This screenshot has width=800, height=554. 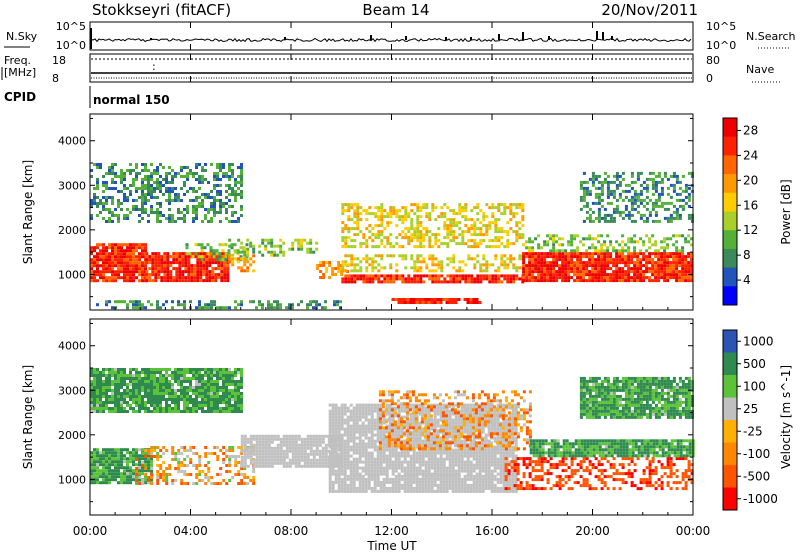 I want to click on cpid-label: CPID, so click(x=20, y=97).